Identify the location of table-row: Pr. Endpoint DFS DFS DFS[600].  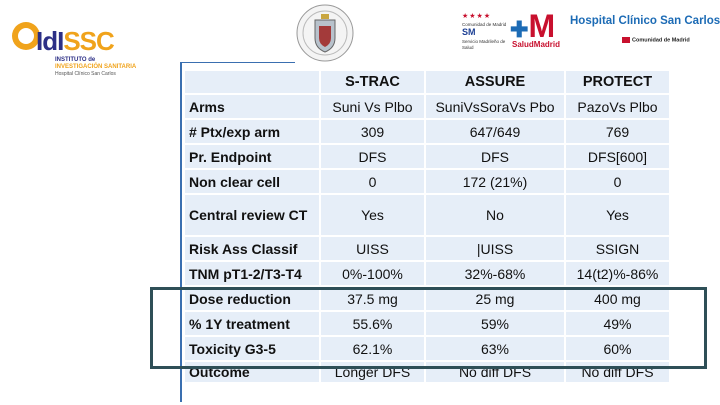
(427, 156).